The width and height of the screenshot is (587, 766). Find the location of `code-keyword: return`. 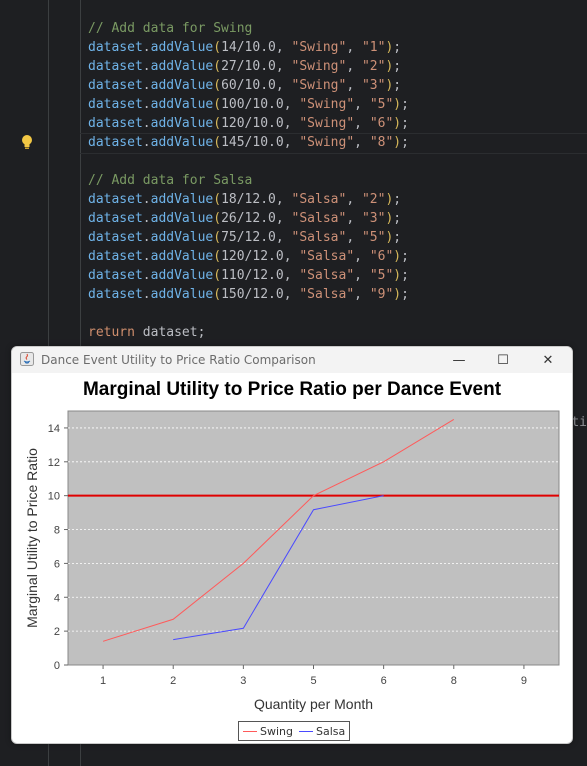

code-keyword: return is located at coordinates (111, 332).